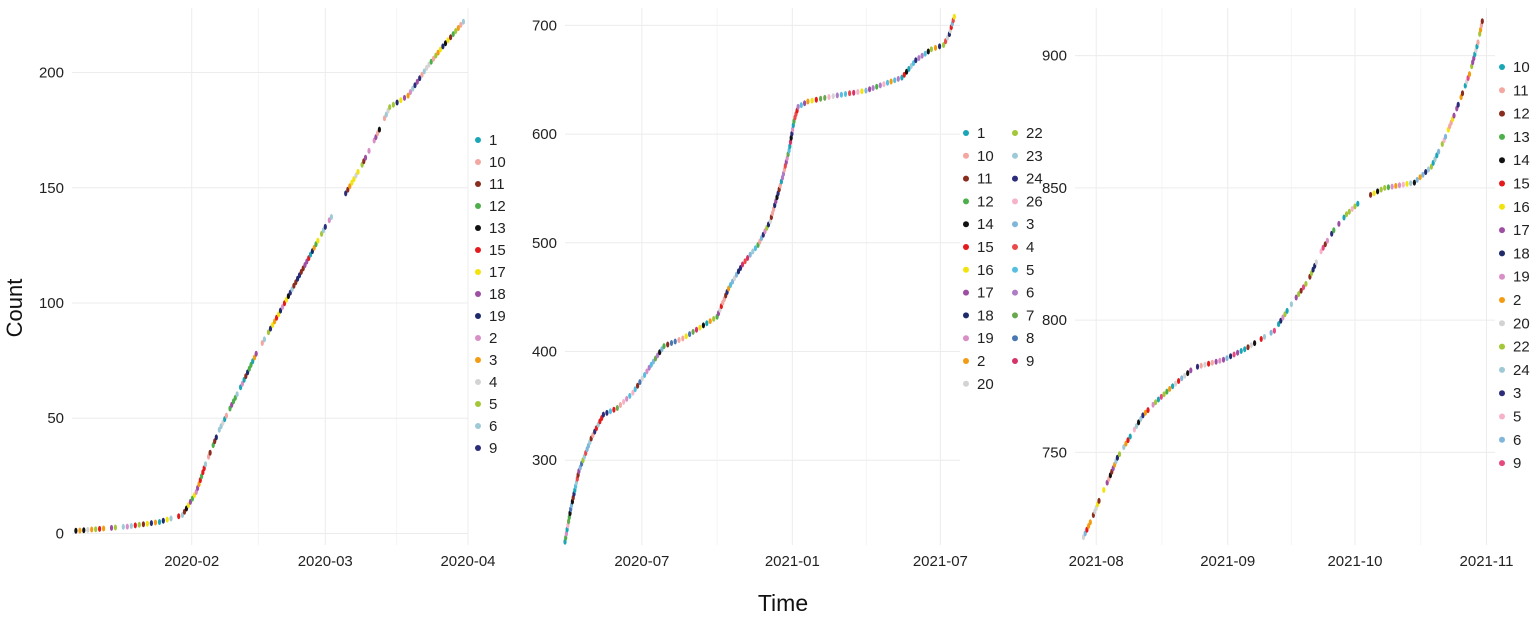 The height and width of the screenshot is (621, 1535). I want to click on legend-label: 10, so click(1521, 67).